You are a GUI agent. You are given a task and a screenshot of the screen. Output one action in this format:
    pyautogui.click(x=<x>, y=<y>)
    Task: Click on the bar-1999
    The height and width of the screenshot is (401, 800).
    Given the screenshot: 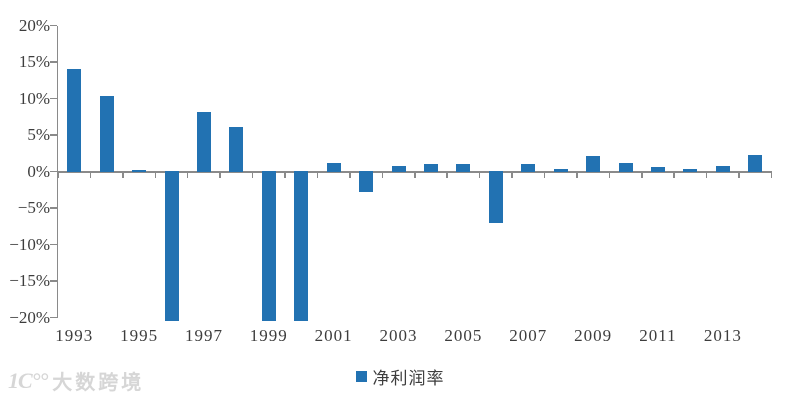 What is the action you would take?
    pyautogui.click(x=268, y=245)
    